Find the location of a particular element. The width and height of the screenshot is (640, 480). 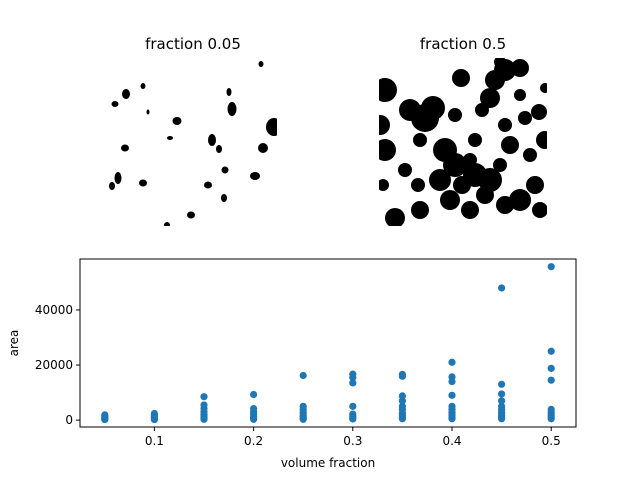

x-axis-label: volume fraction is located at coordinates (328, 463).